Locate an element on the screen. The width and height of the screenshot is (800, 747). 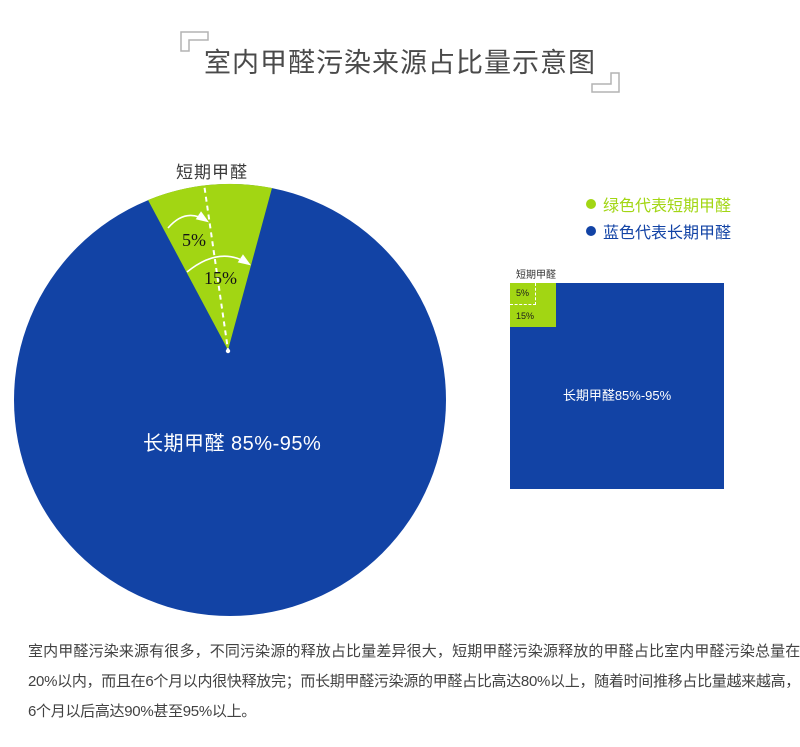
pie-label-long-term: 长期甲醛 85%-95% is located at coordinates (232, 444).